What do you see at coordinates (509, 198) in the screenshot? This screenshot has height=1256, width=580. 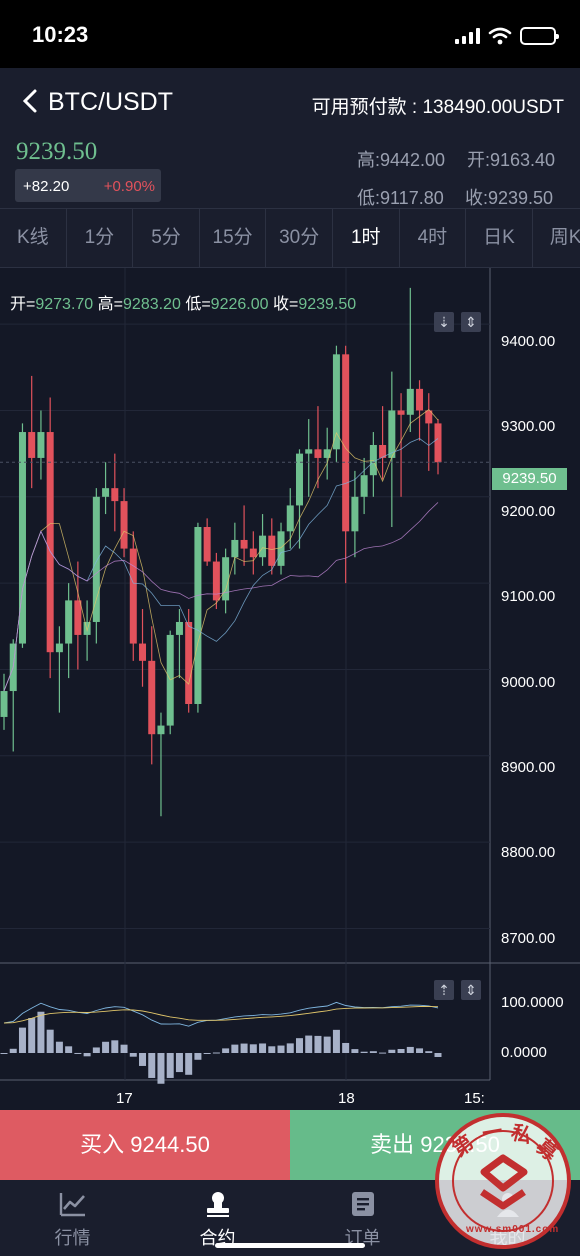 I see `stat-close: 收:9239.50` at bounding box center [509, 198].